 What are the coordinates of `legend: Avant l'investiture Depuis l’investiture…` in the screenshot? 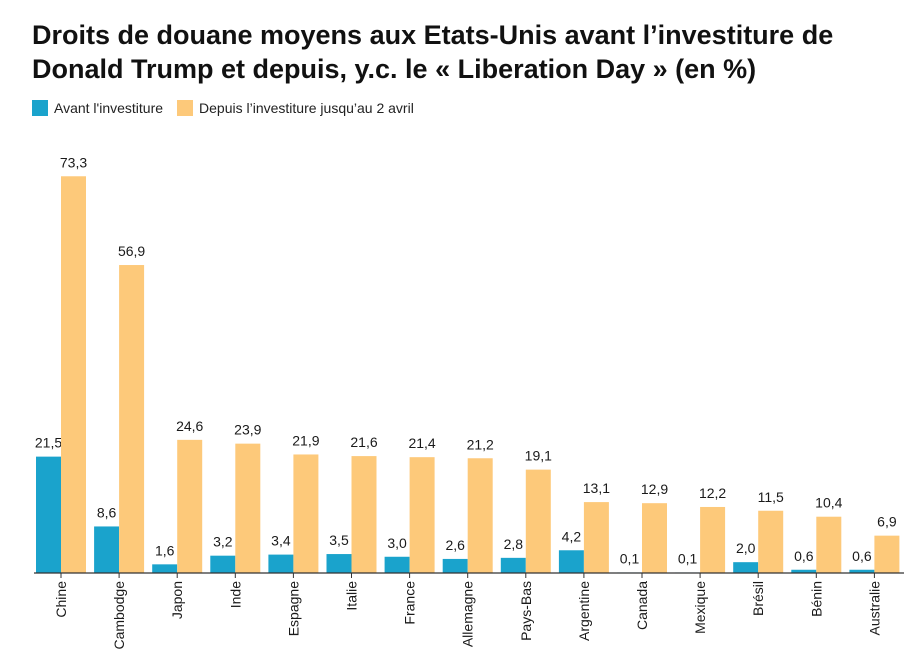 It's located at (230, 108).